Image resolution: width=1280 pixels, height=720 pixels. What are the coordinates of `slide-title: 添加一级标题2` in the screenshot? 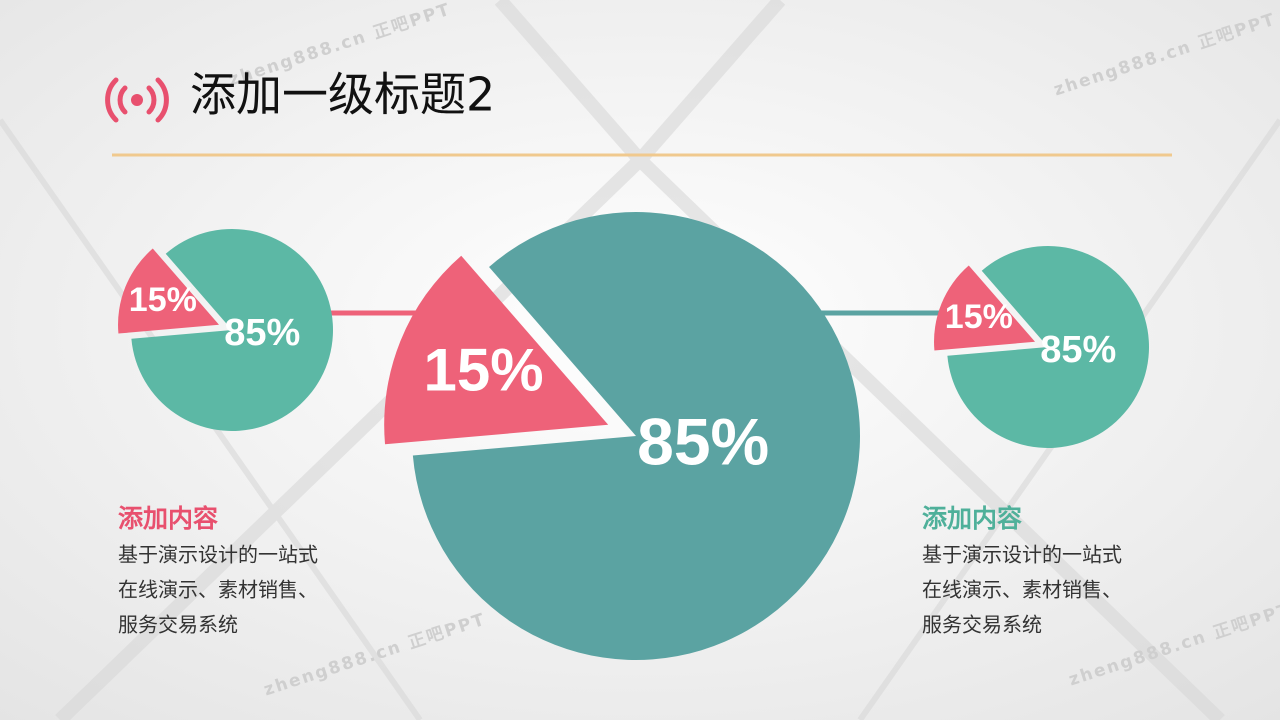 It's located at (342, 95).